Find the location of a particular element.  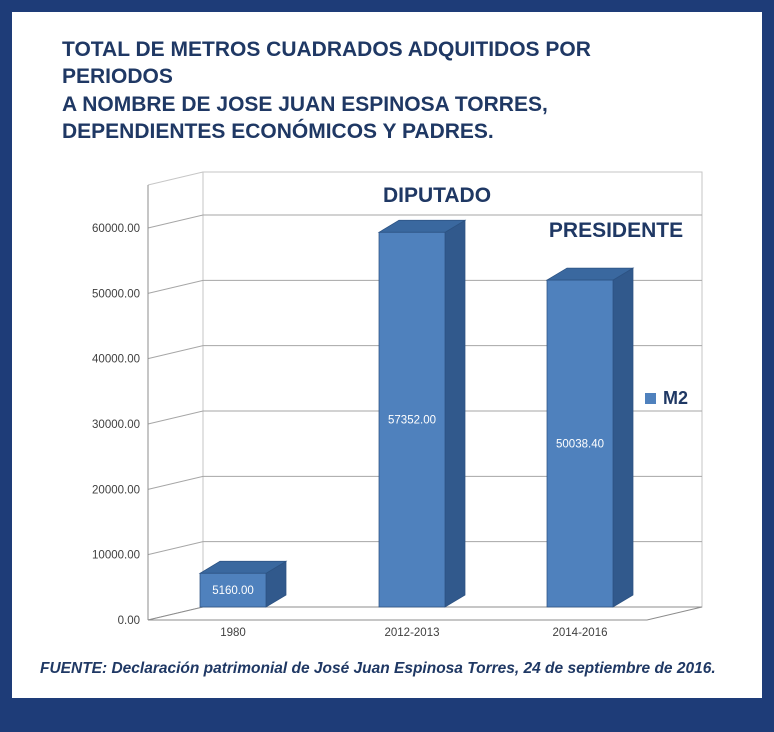

x-axis-category-label: 2014-2016 is located at coordinates (580, 633).